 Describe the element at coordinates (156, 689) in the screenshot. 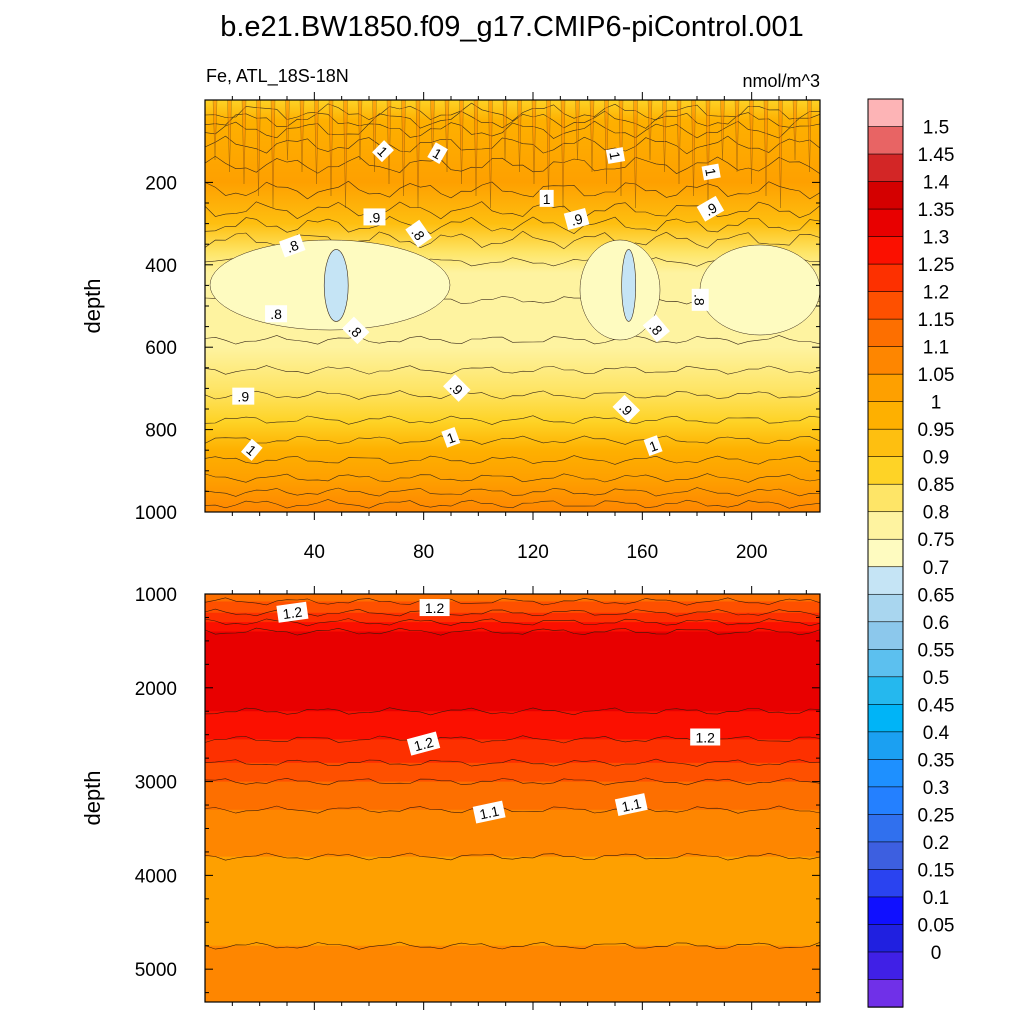

I see `lower-y-tick-label: 2000` at that location.